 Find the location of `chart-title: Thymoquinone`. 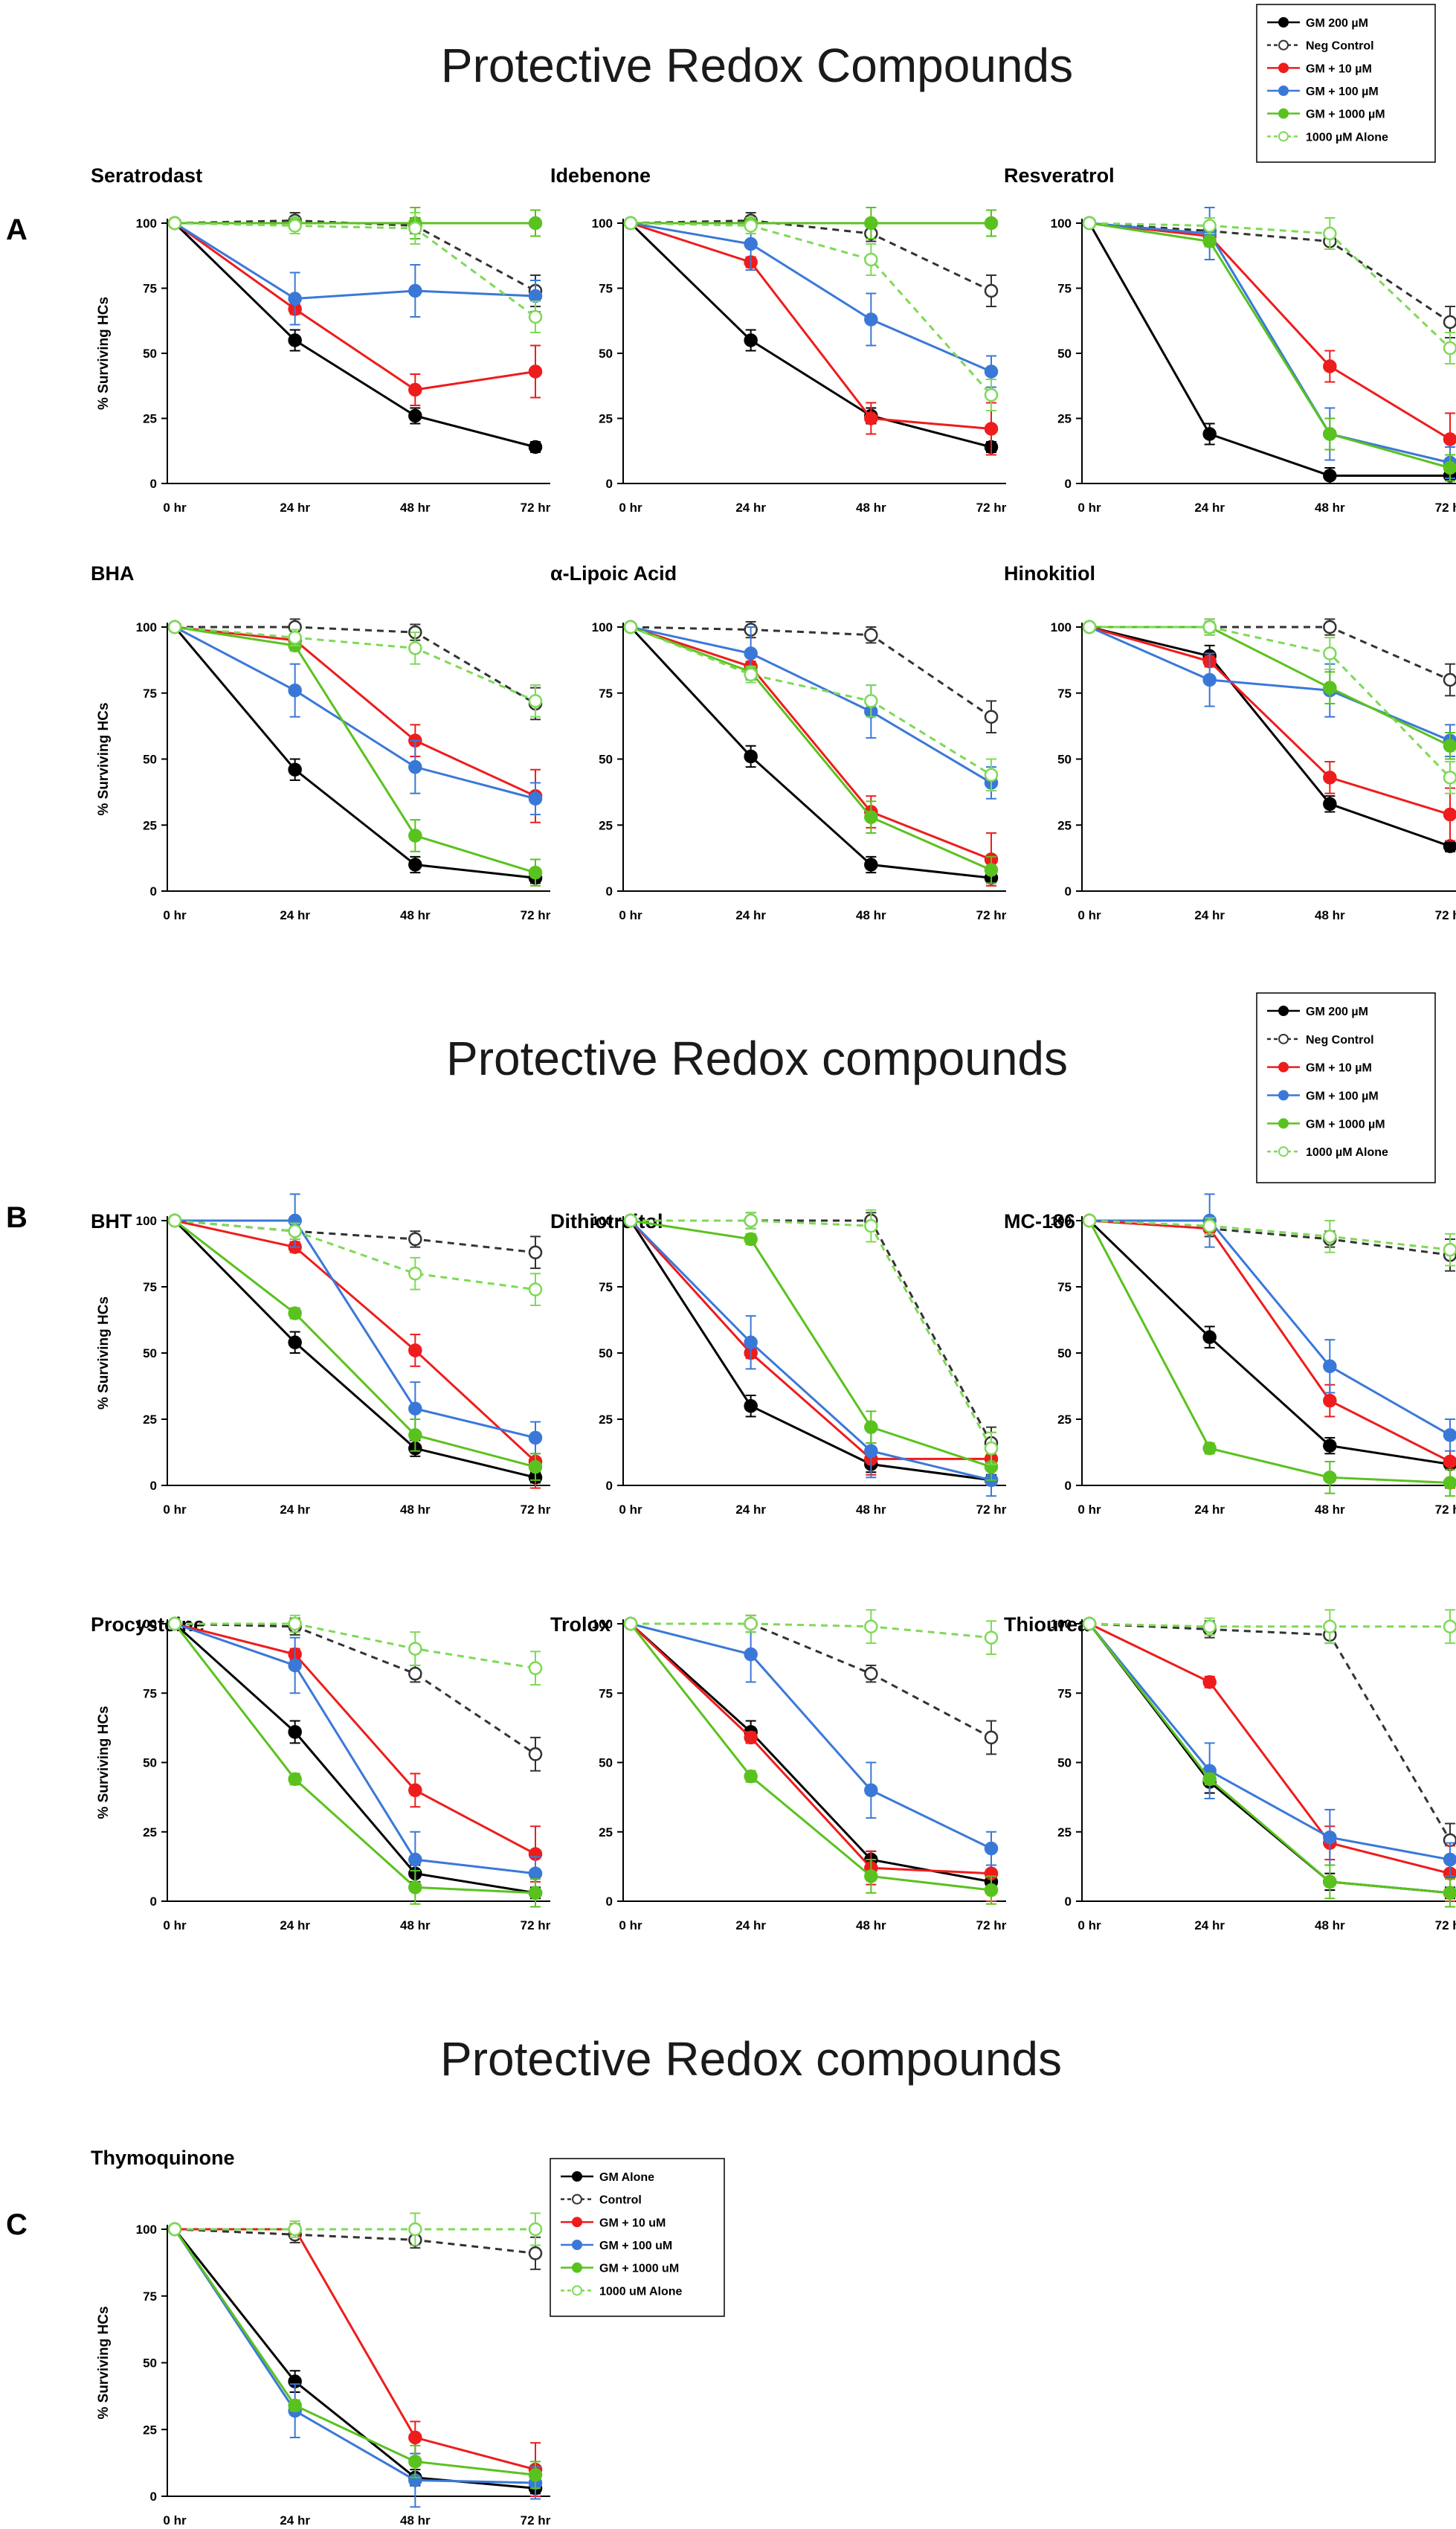

chart-title: Thymoquinone is located at coordinates (162, 2158).